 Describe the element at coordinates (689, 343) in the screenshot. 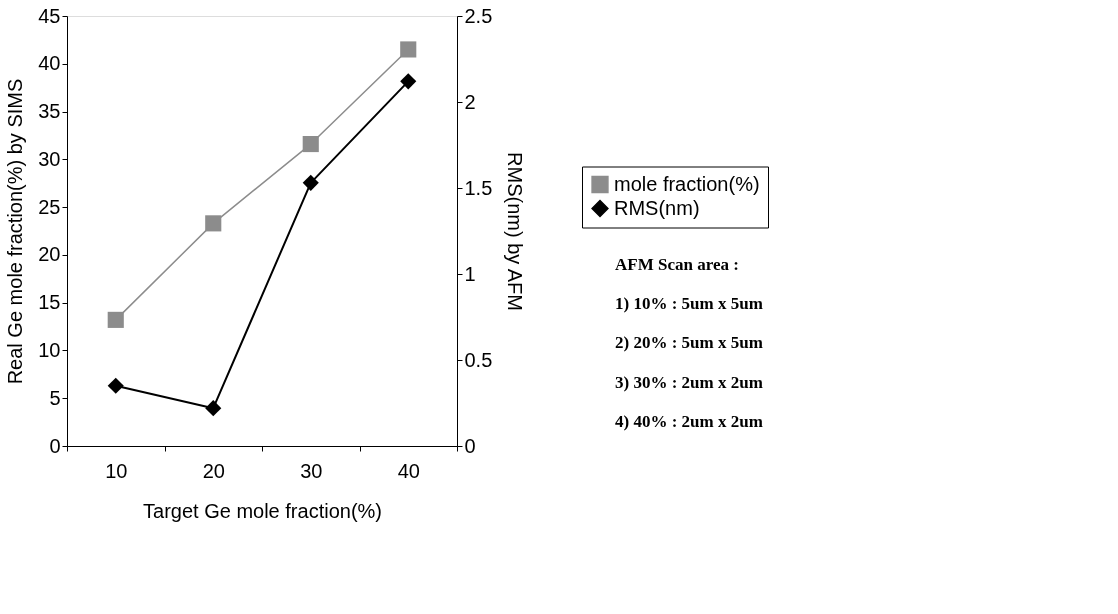

I see `text: 2) 20% : 5um x 5um` at that location.